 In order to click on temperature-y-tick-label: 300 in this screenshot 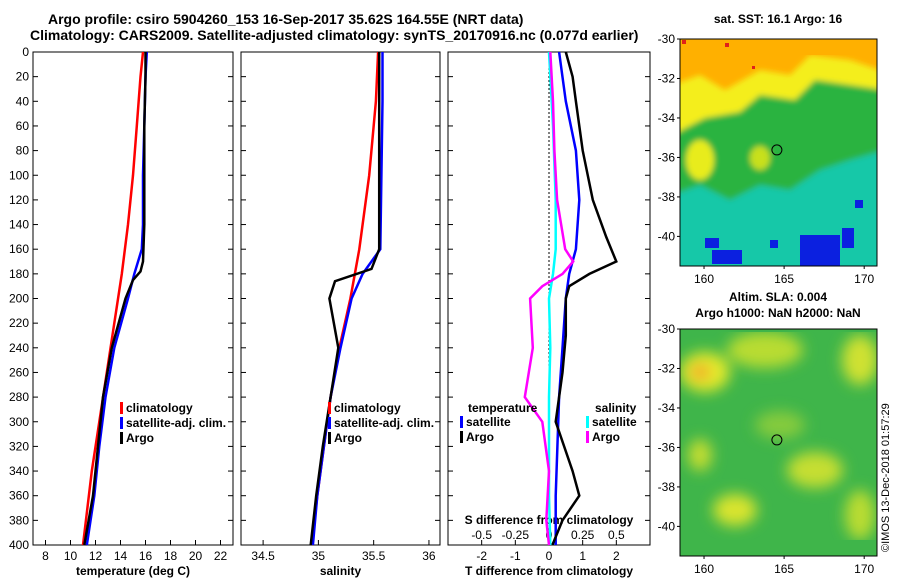, I will do `click(19, 422)`.